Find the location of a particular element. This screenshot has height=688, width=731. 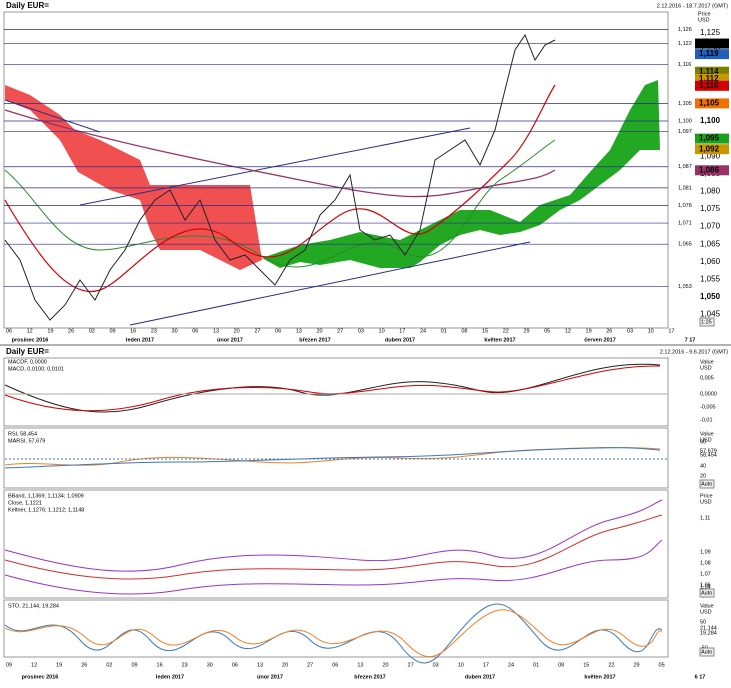

macd-signal is located at coordinates (332, 388).